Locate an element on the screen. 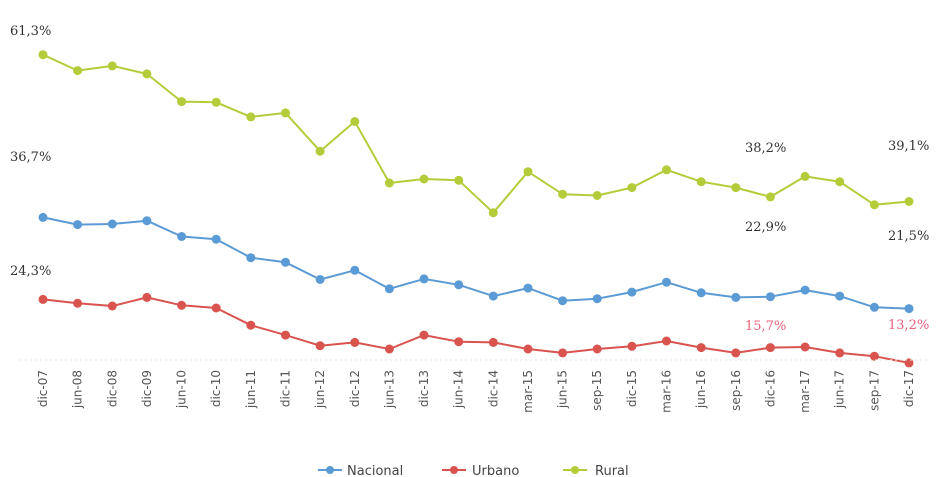 The image size is (937, 477). legend-label-rural: Rural is located at coordinates (612, 470).